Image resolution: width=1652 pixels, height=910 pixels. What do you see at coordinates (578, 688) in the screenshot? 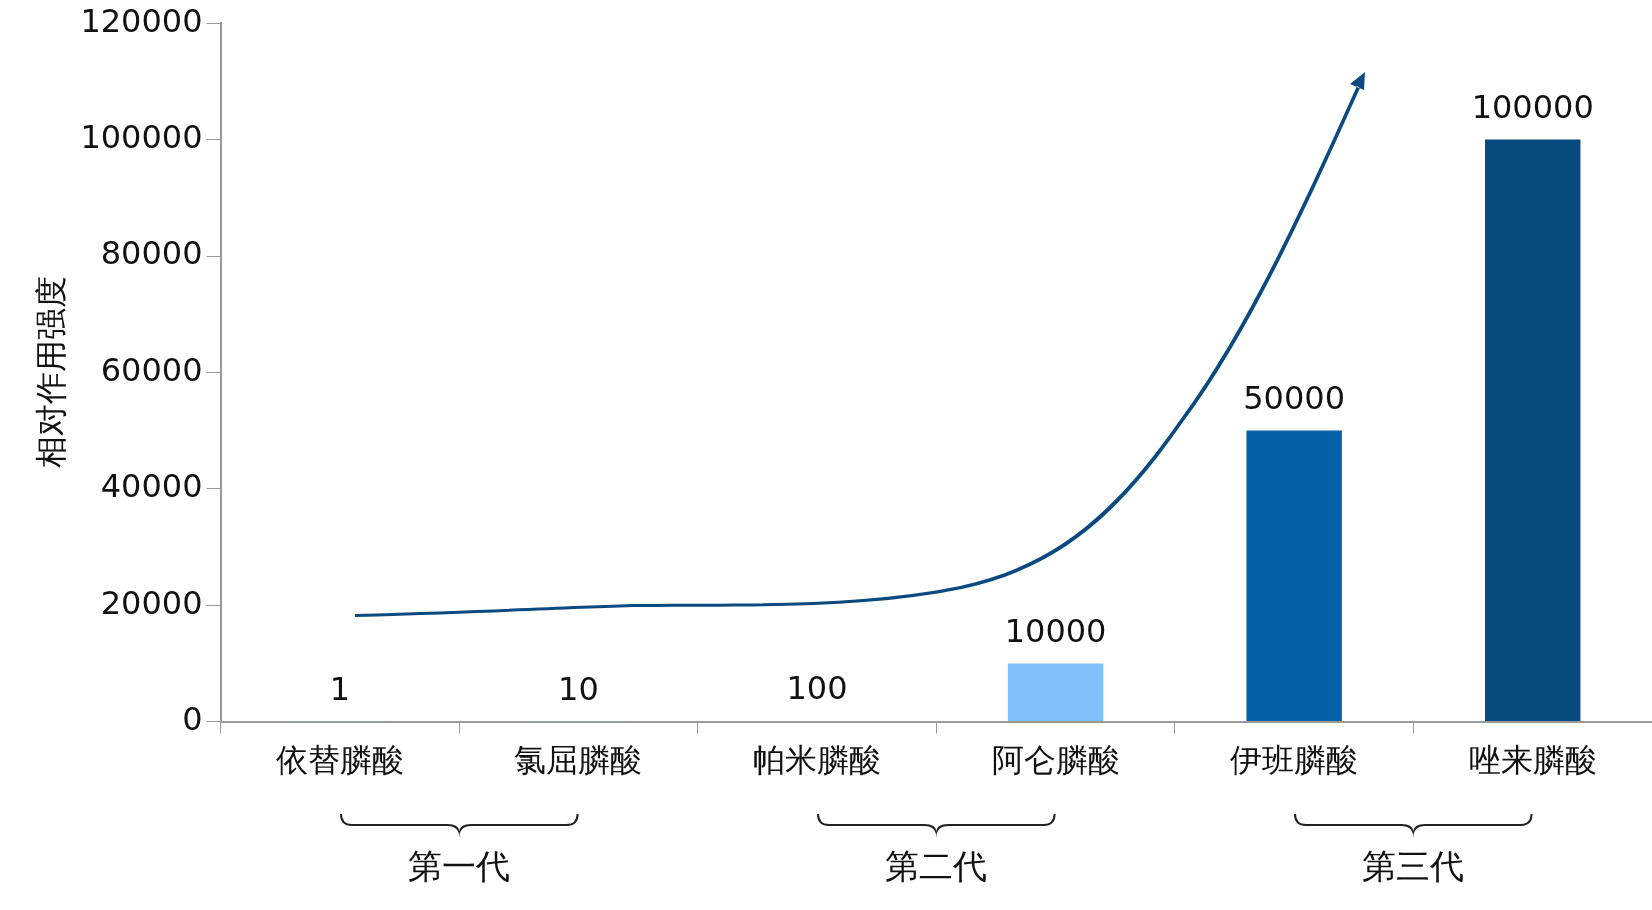
I see `data-label: 10` at bounding box center [578, 688].